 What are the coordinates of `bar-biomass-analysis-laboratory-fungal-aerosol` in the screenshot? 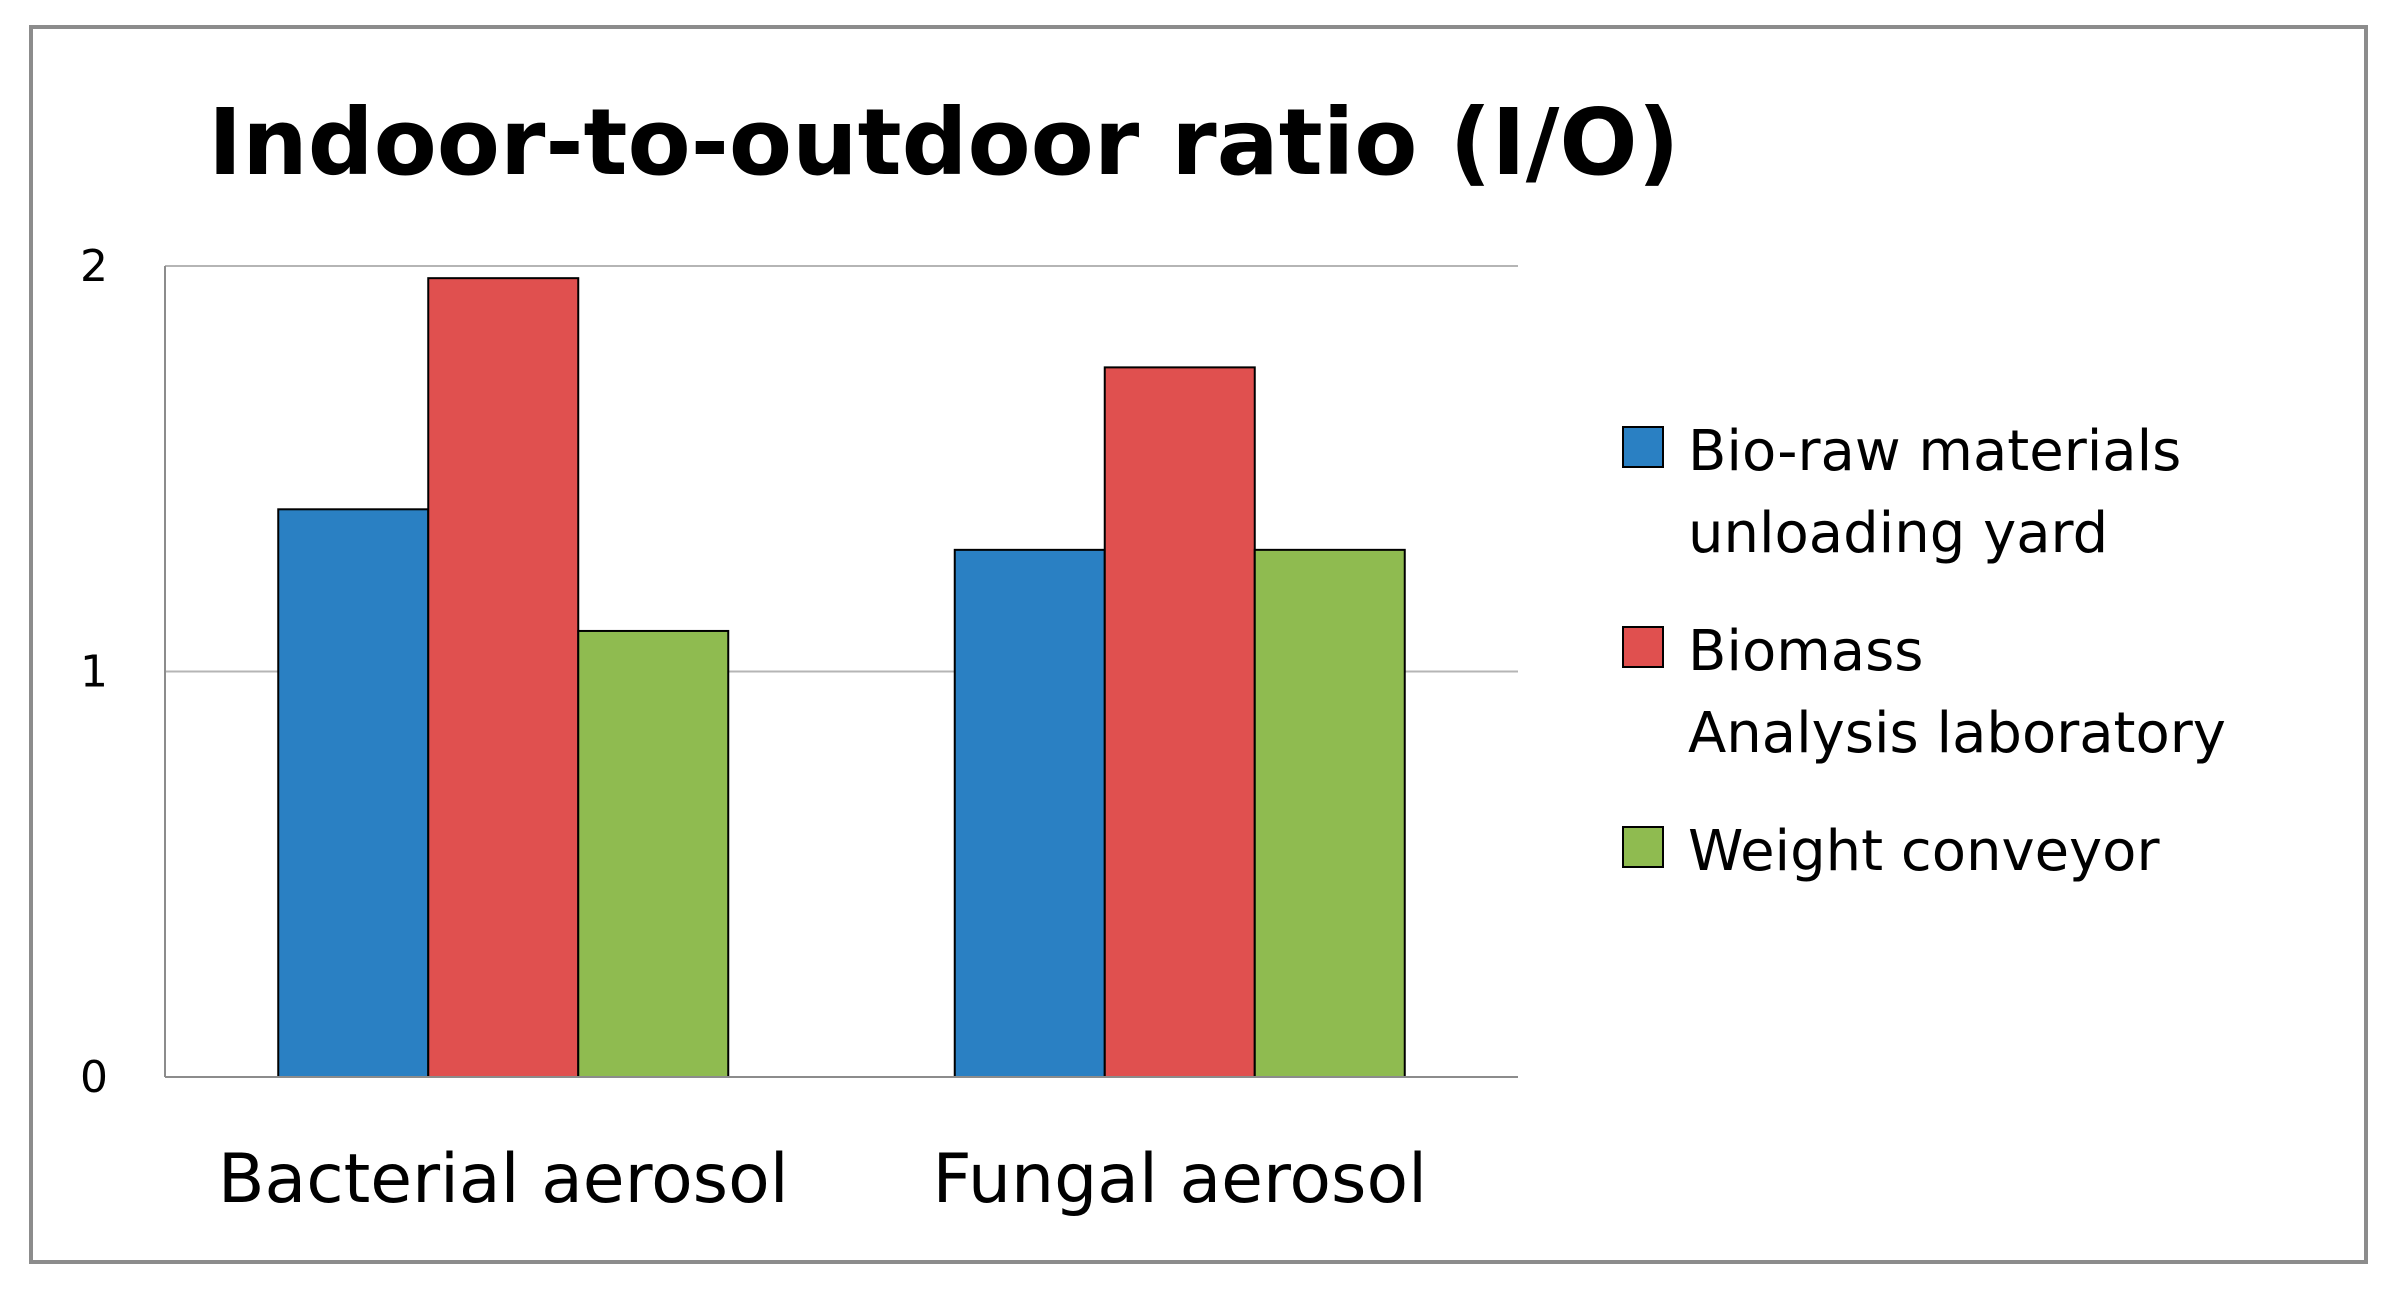 It's located at (1179, 722).